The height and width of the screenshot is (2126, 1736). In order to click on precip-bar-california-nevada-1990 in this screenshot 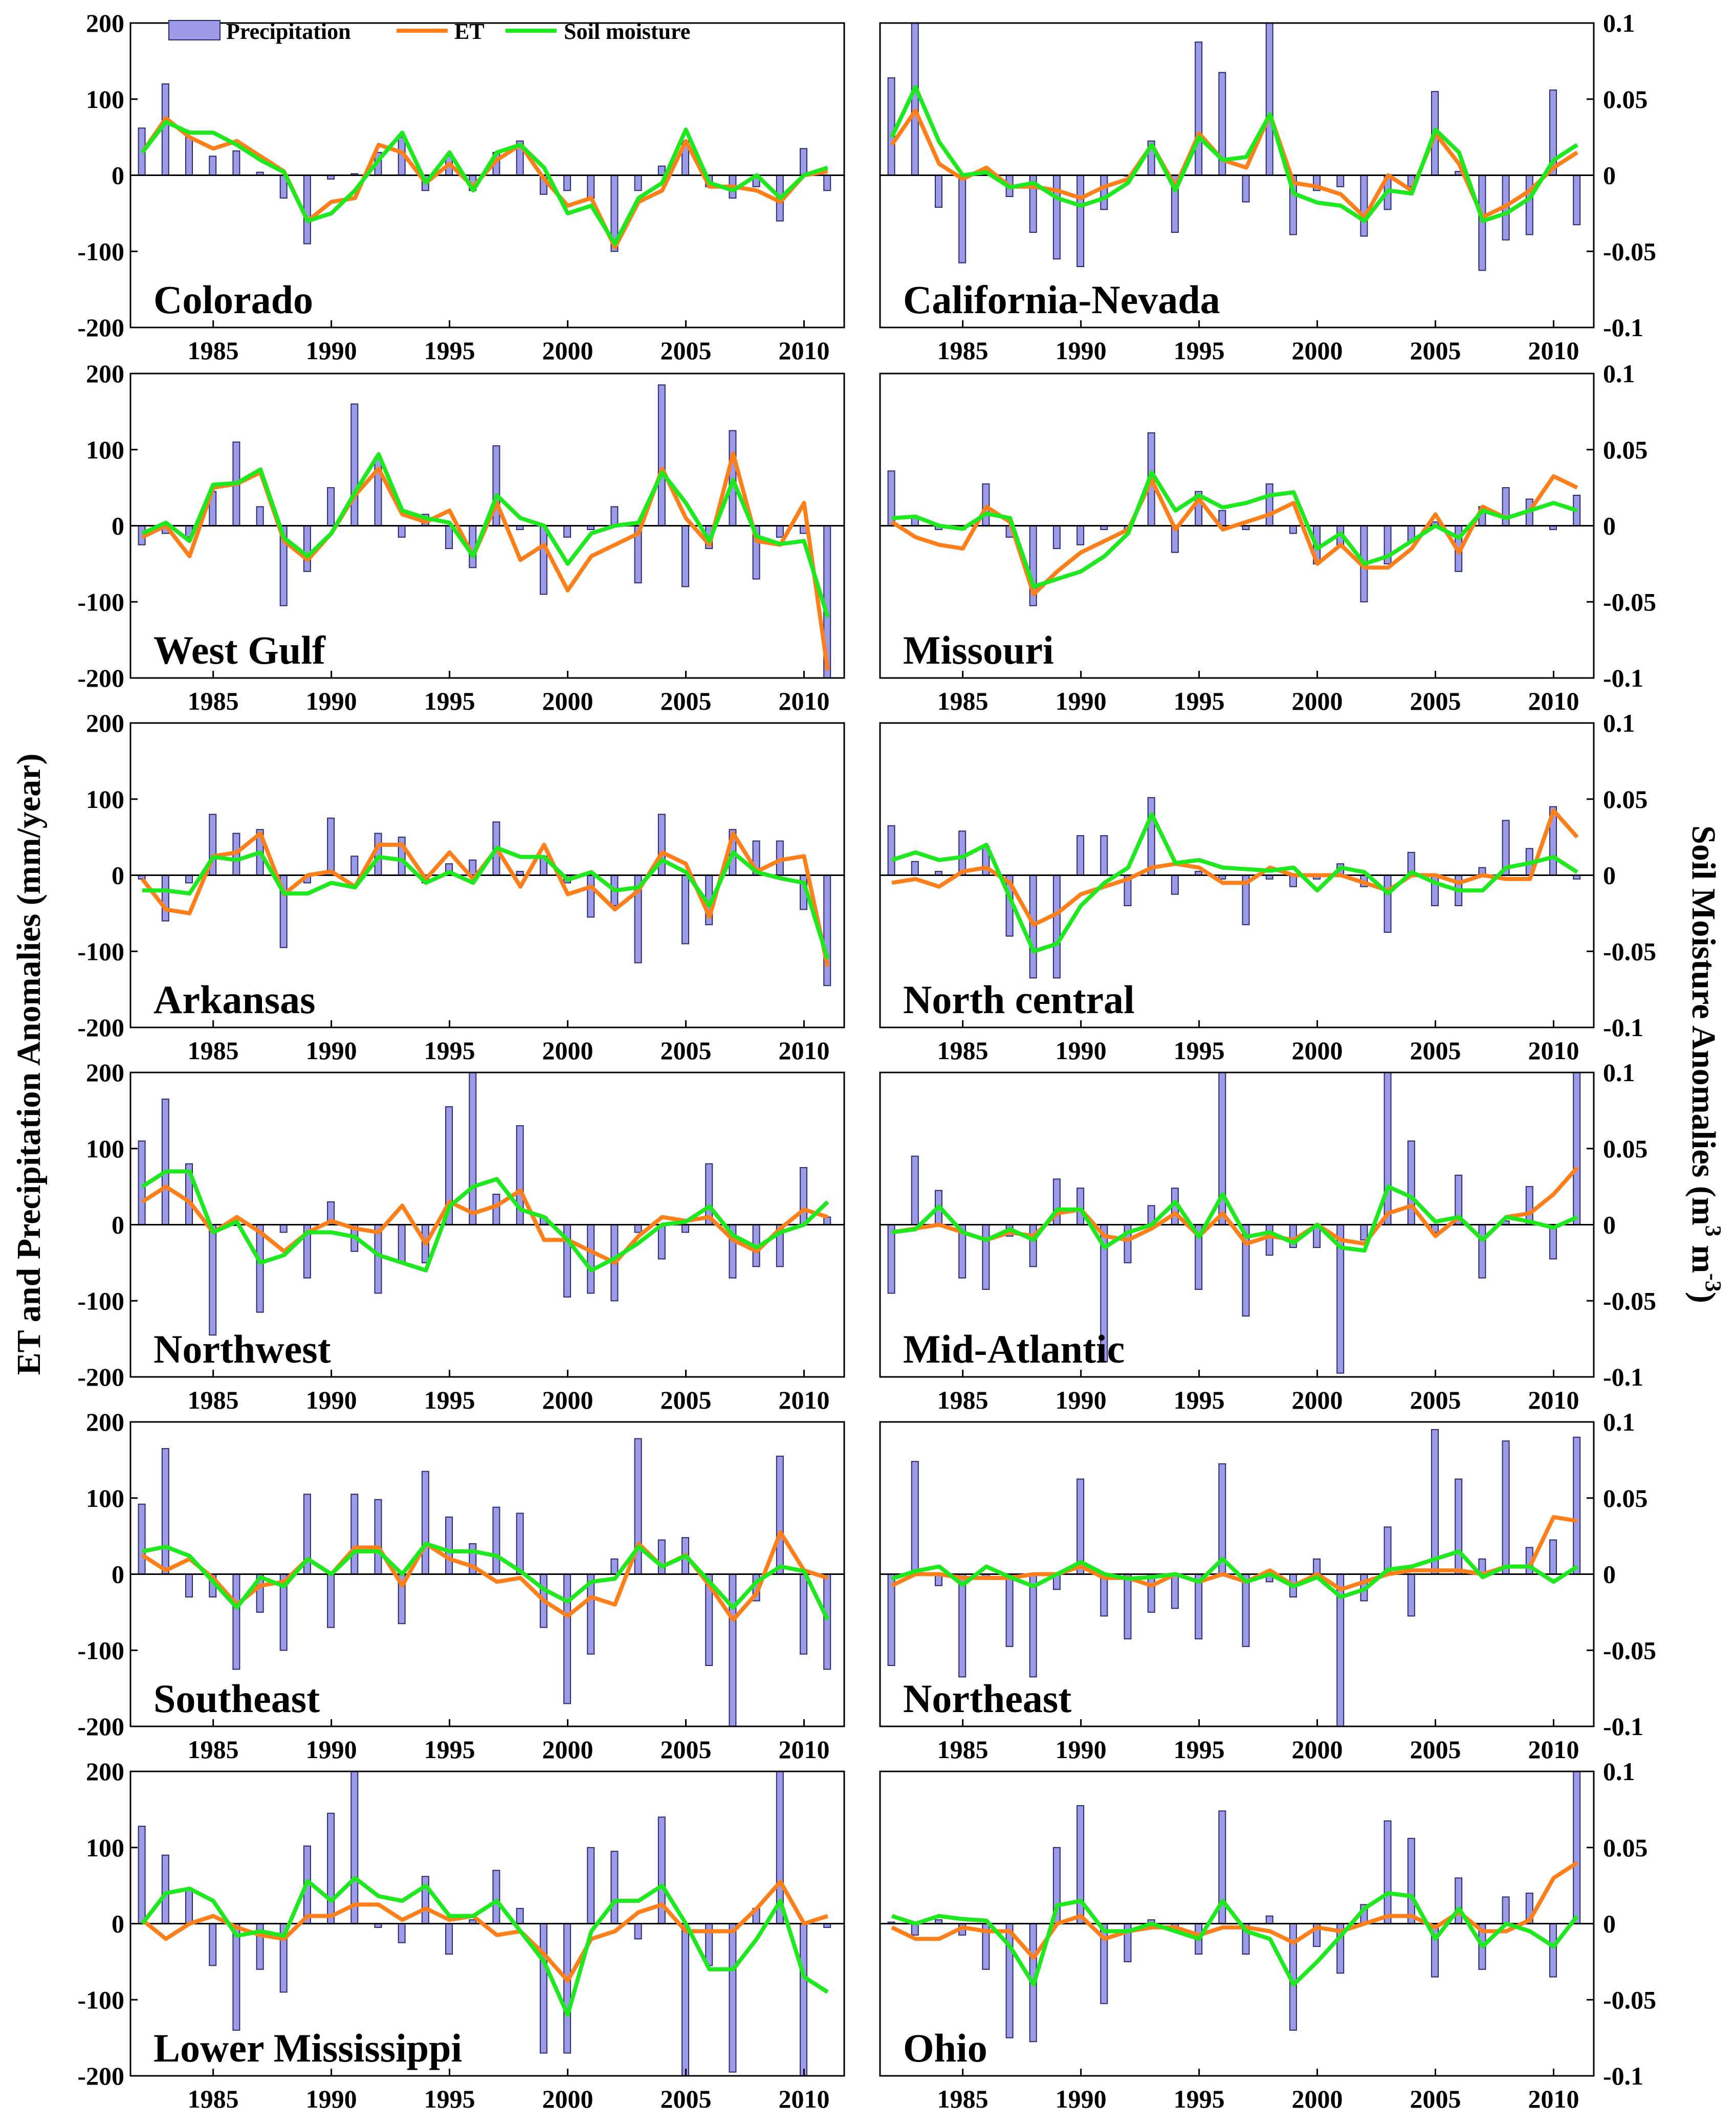, I will do `click(1080, 221)`.